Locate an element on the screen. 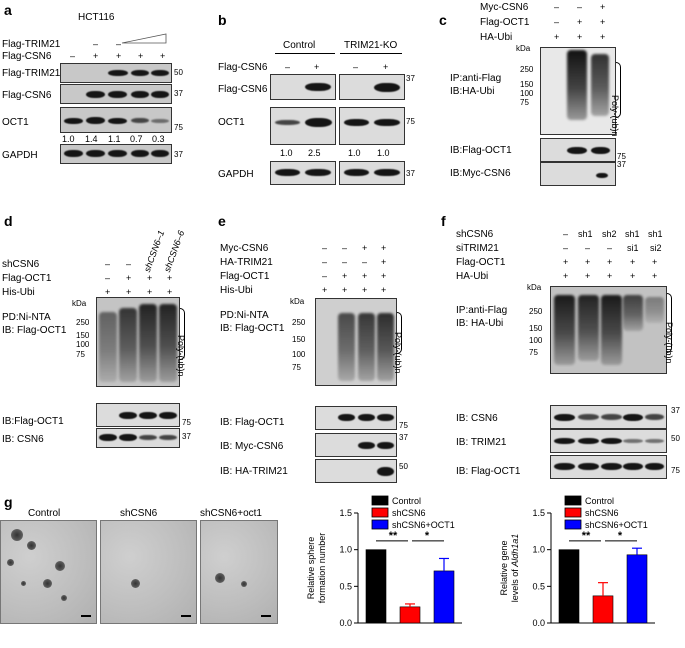 Image resolution: width=685 pixels, height=648 pixels. row-label-shcsn6: shCSN6 is located at coordinates (475, 234).